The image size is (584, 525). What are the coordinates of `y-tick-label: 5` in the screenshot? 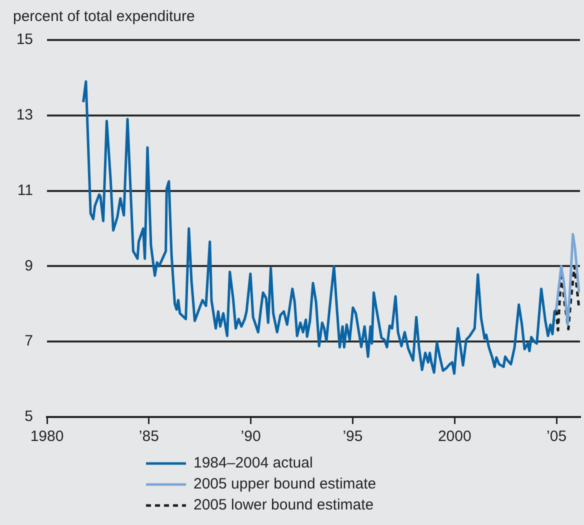 It's located at (28, 417).